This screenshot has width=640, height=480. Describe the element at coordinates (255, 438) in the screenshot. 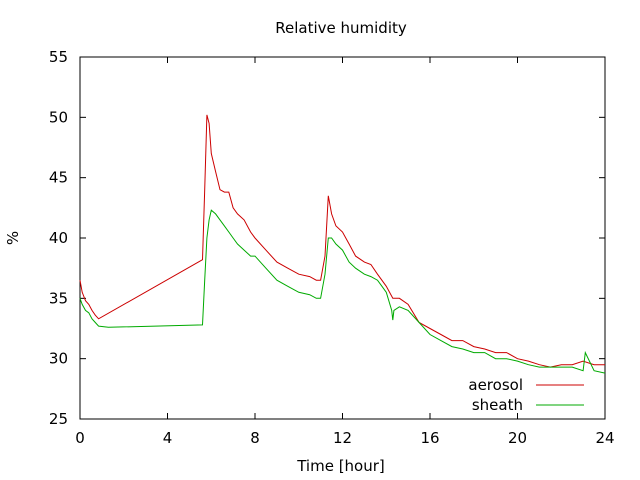

I see `x-tick-label: 8` at that location.